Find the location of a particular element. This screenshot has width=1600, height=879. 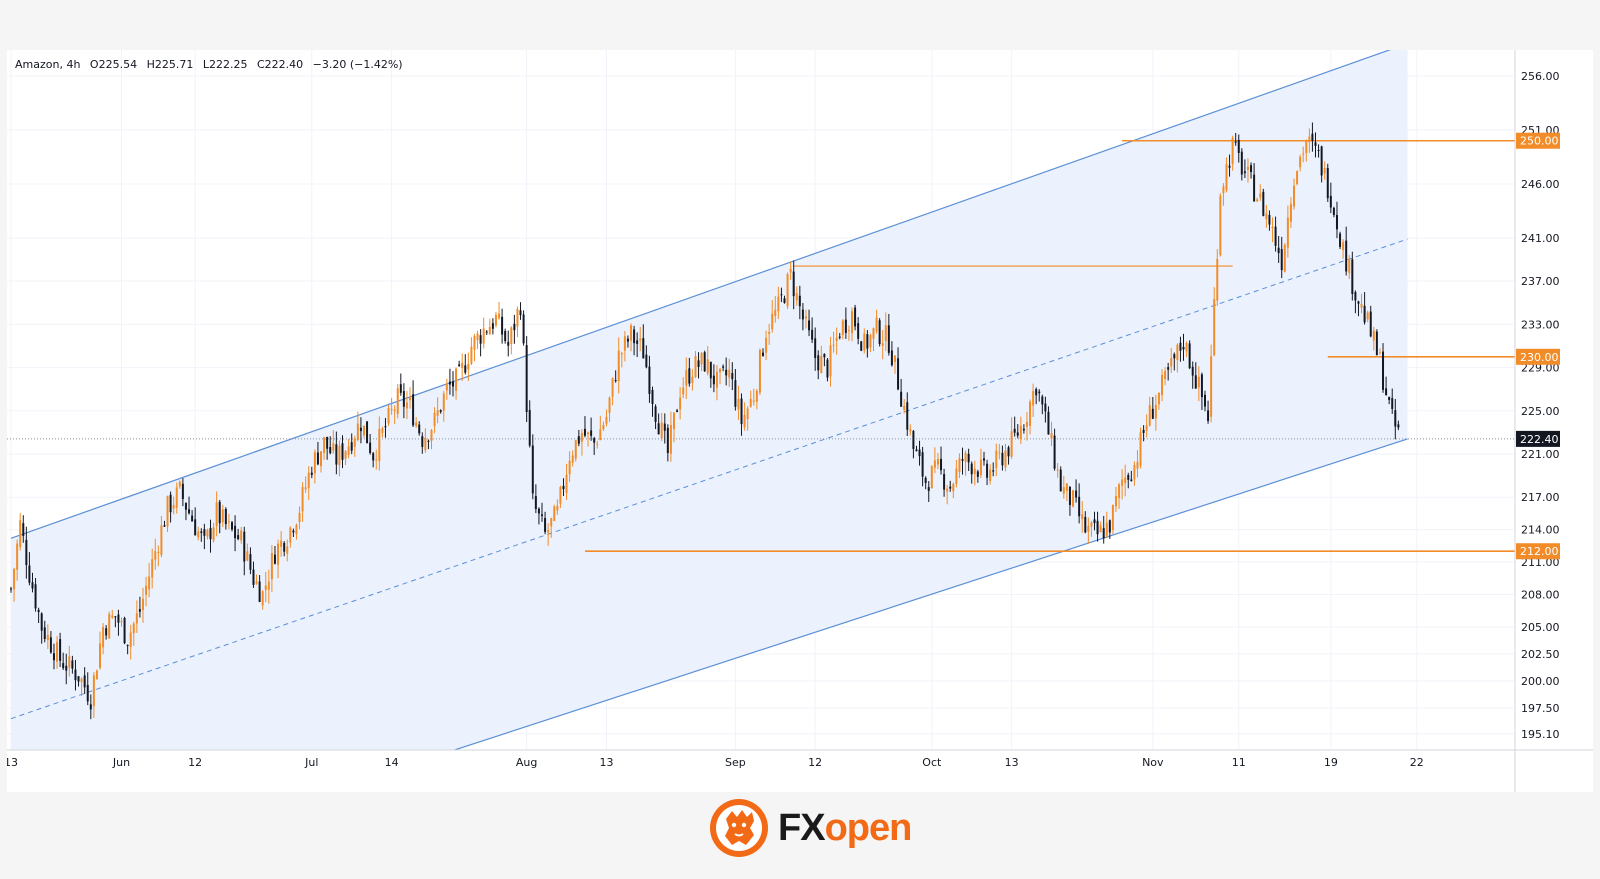

y-tick-label: 237.00 is located at coordinates (1540, 281).